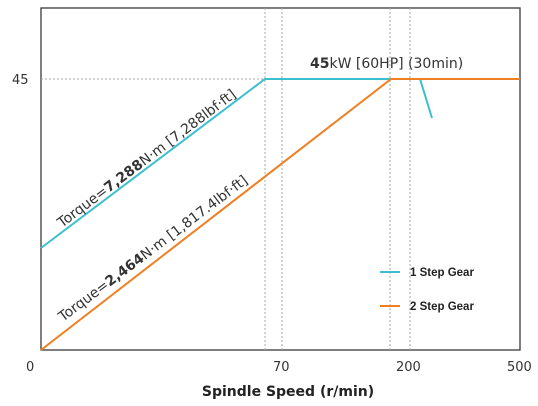 This screenshot has width=538, height=406. Describe the element at coordinates (427, 290) in the screenshot. I see `legend: 1 Step Gear 2 Step Gear` at that location.